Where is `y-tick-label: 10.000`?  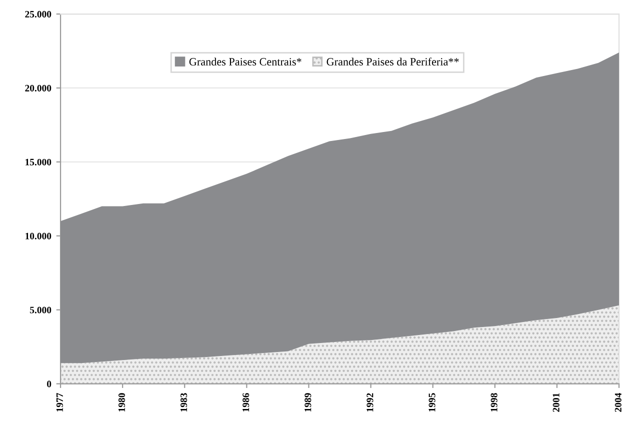
y-tick-label: 10.000 is located at coordinates (39, 236).